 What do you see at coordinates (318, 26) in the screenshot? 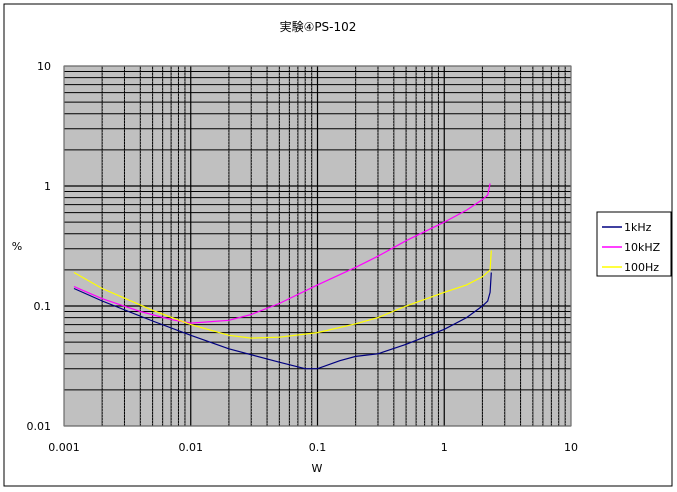
I see `chart-title: 実験④PS-102` at bounding box center [318, 26].